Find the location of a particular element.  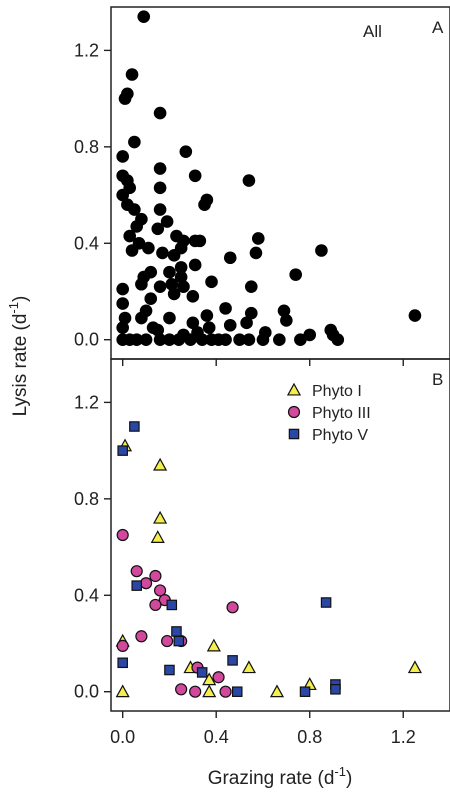

panel-b-x-tick-label: 1.2 is located at coordinates (403, 737).